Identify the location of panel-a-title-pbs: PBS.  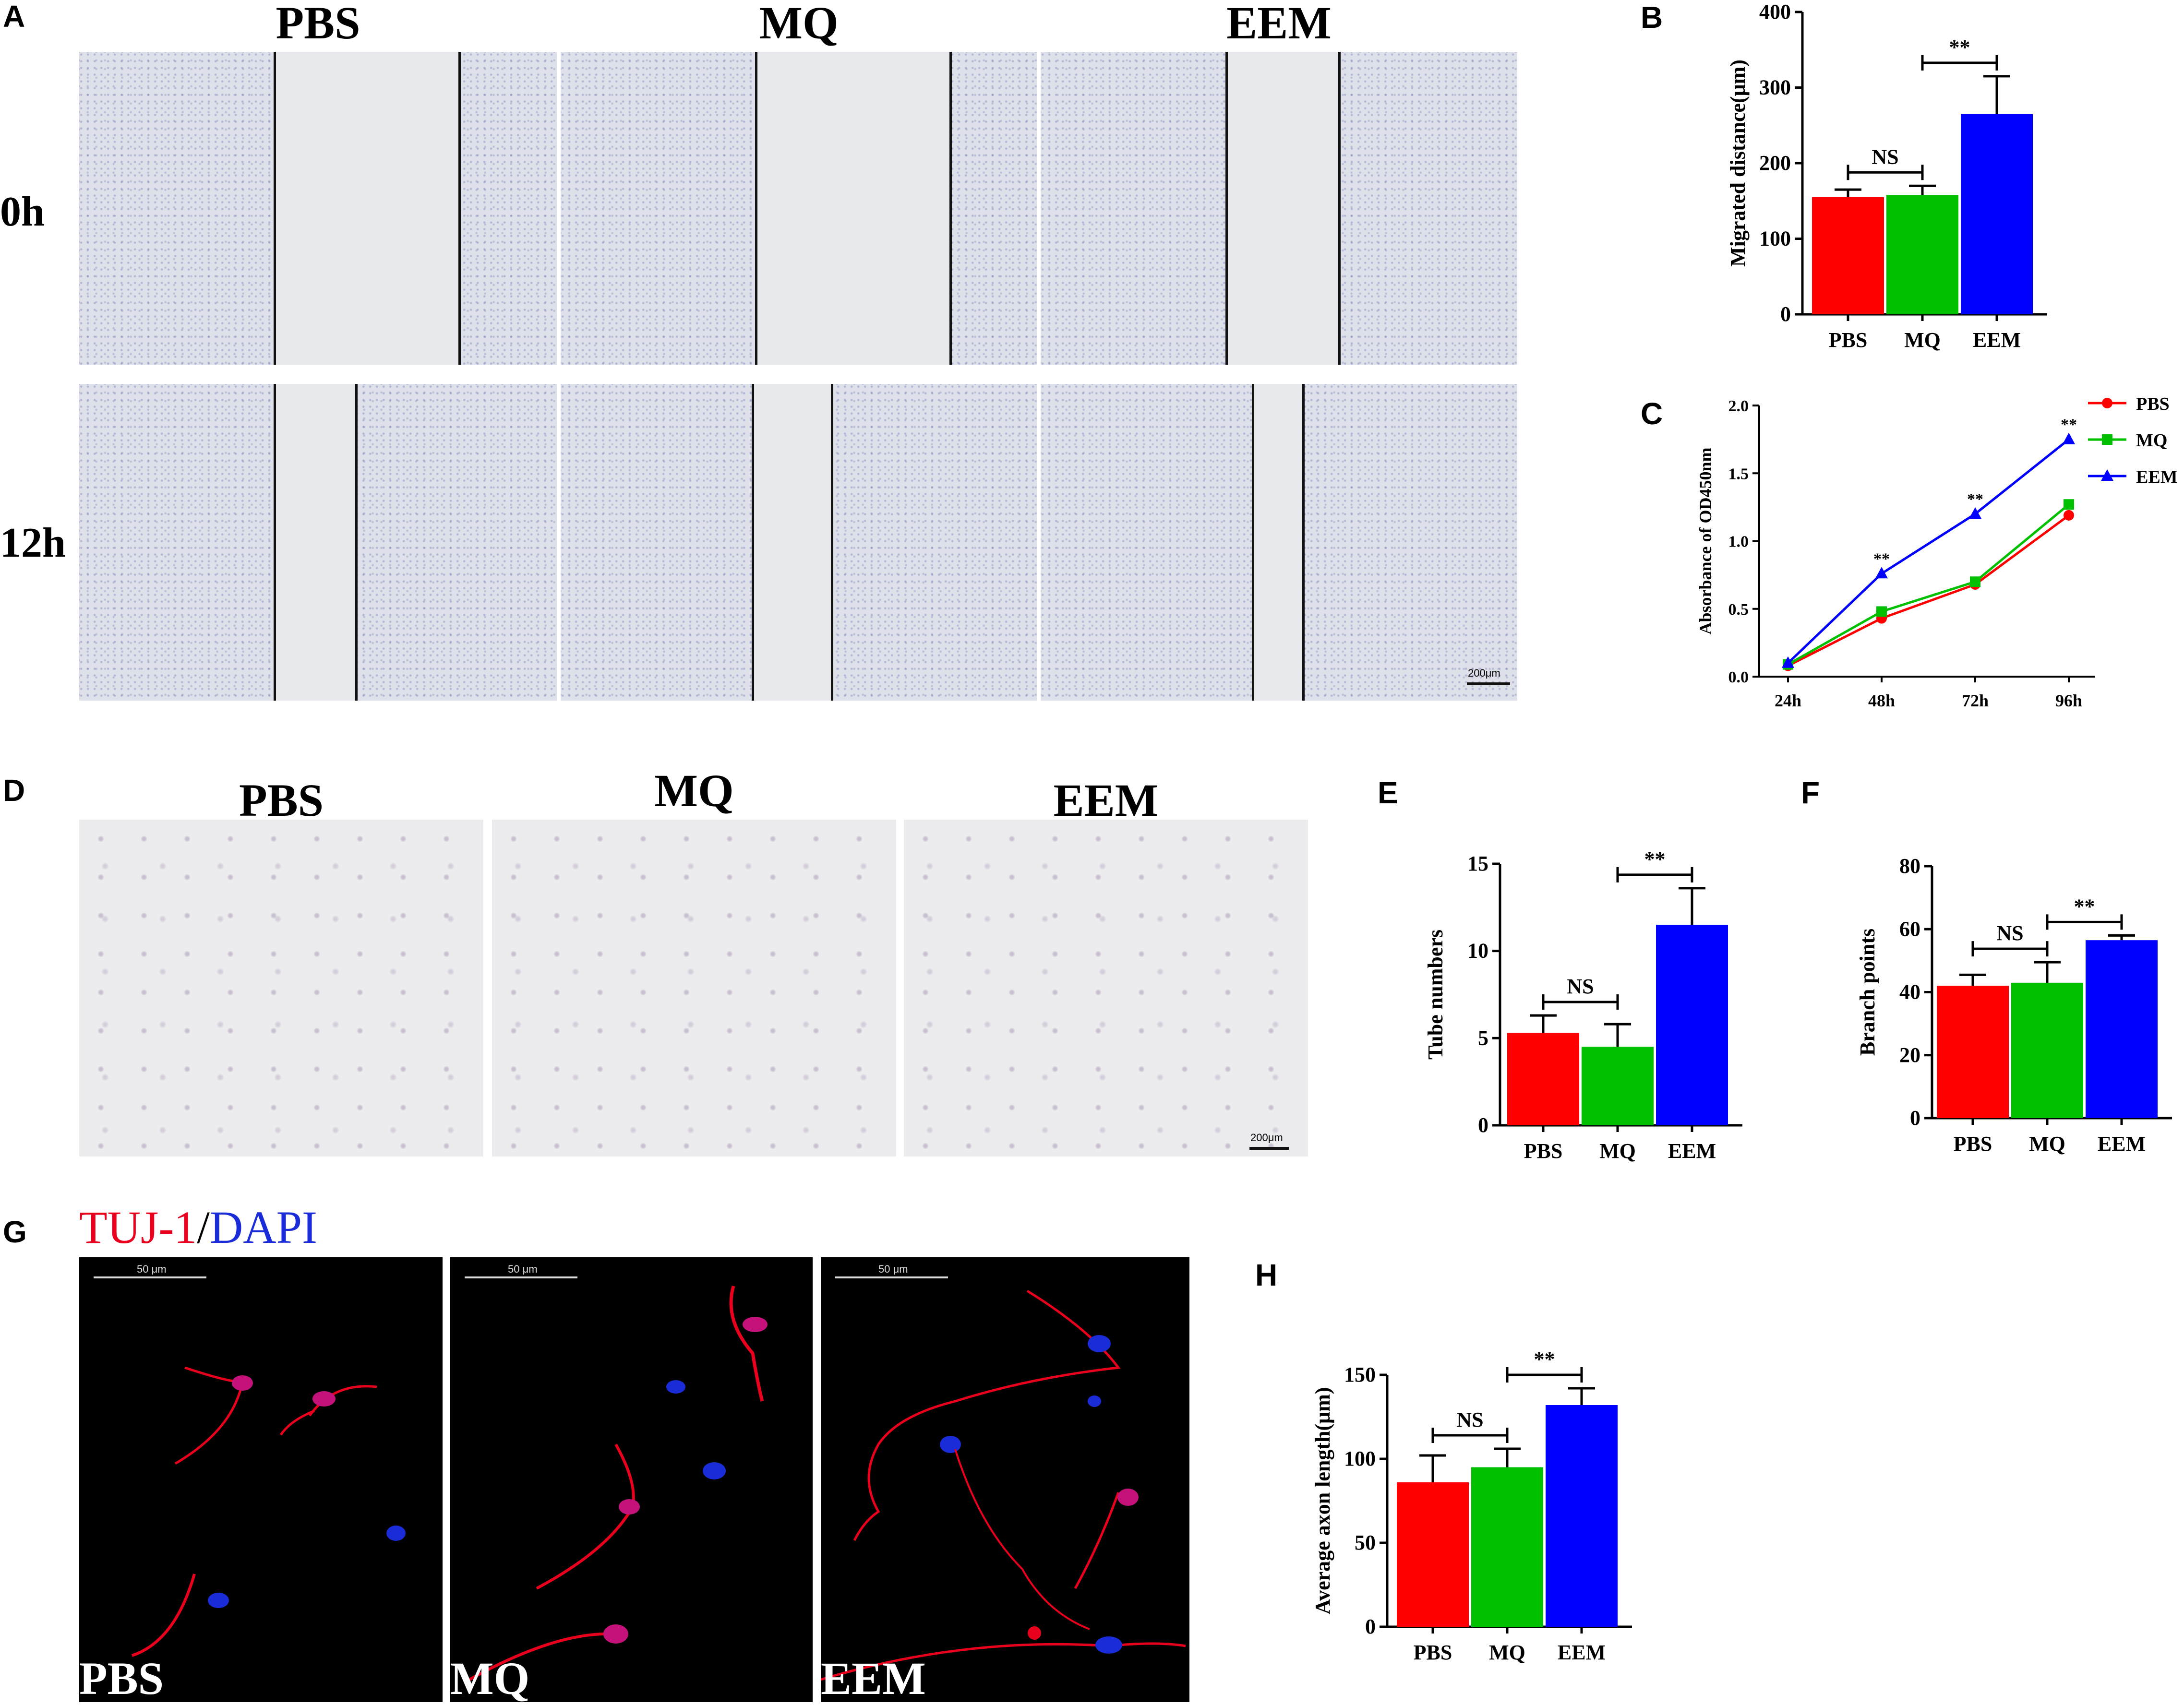
(318, 24).